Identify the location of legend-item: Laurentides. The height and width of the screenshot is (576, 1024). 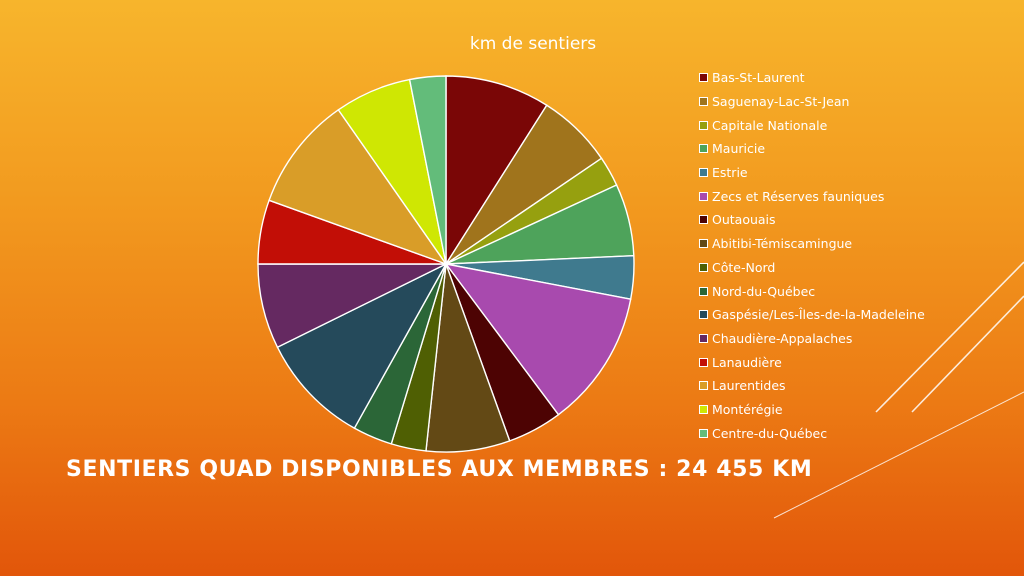
(812, 386).